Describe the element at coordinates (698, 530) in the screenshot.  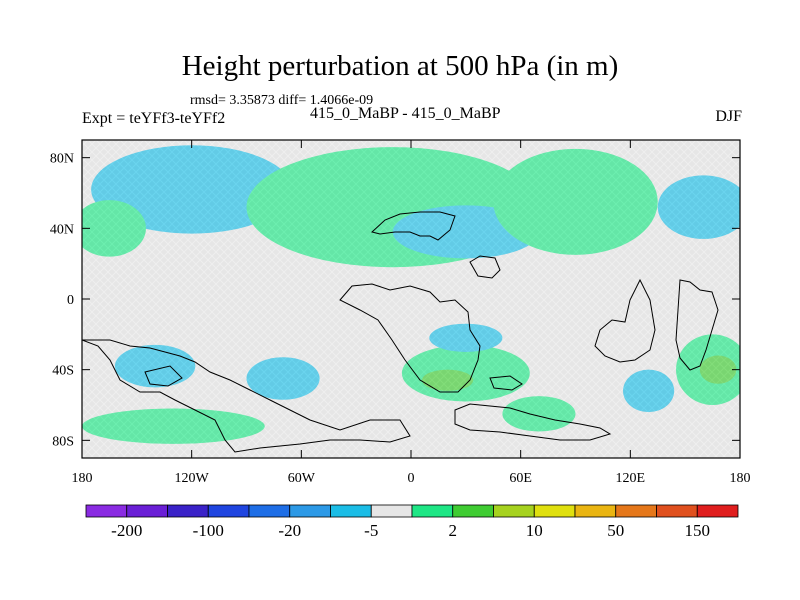
I see `colorbar-label: 150` at that location.